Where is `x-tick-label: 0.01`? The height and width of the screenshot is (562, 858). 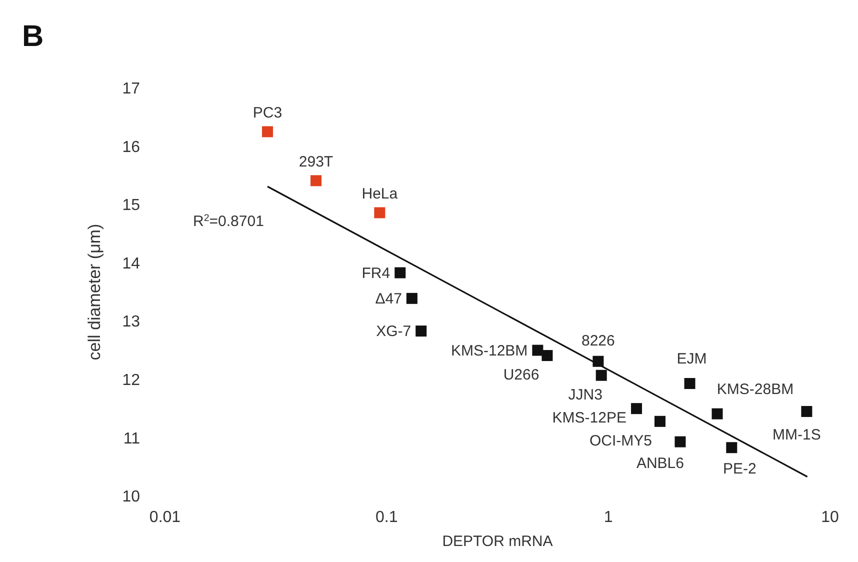
x-tick-label: 0.01 is located at coordinates (165, 517).